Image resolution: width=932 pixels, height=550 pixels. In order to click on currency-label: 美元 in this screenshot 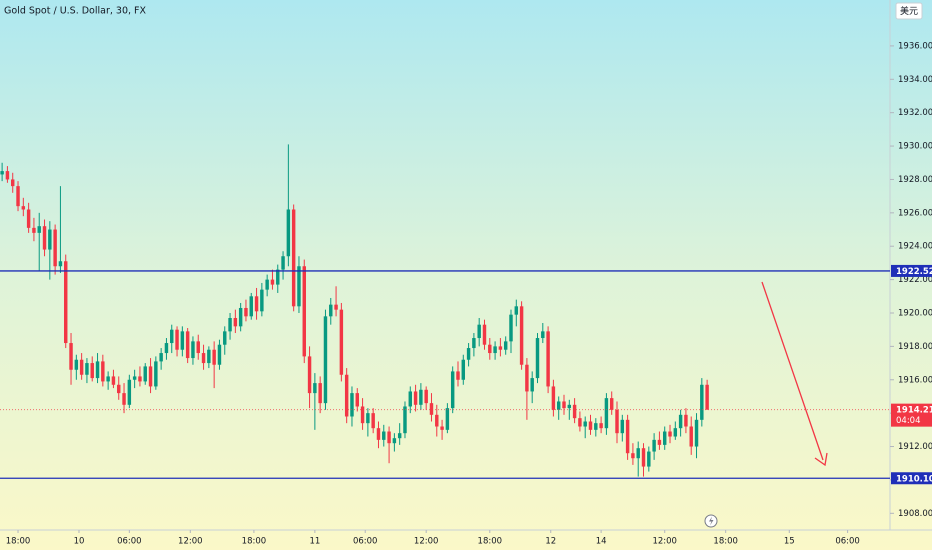, I will do `click(909, 11)`.